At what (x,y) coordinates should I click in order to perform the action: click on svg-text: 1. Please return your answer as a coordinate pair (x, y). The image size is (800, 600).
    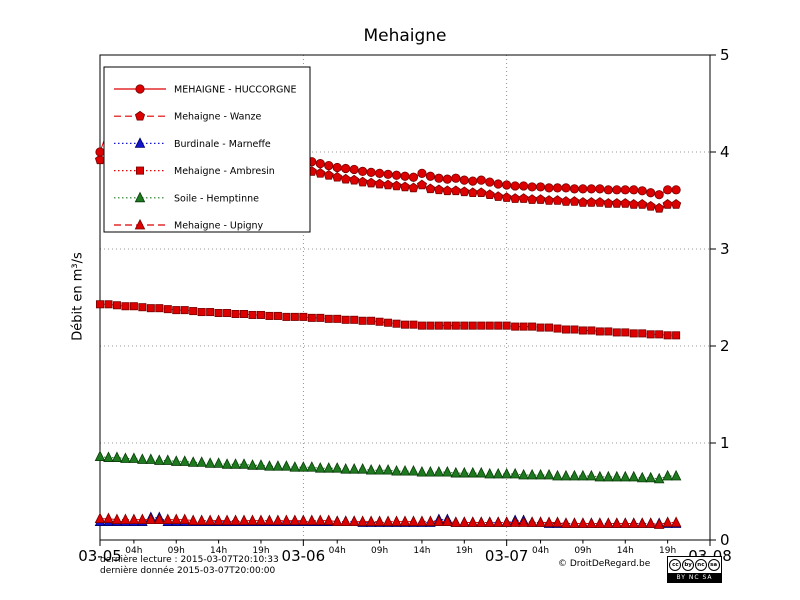
    Looking at the image, I should click on (725, 443).